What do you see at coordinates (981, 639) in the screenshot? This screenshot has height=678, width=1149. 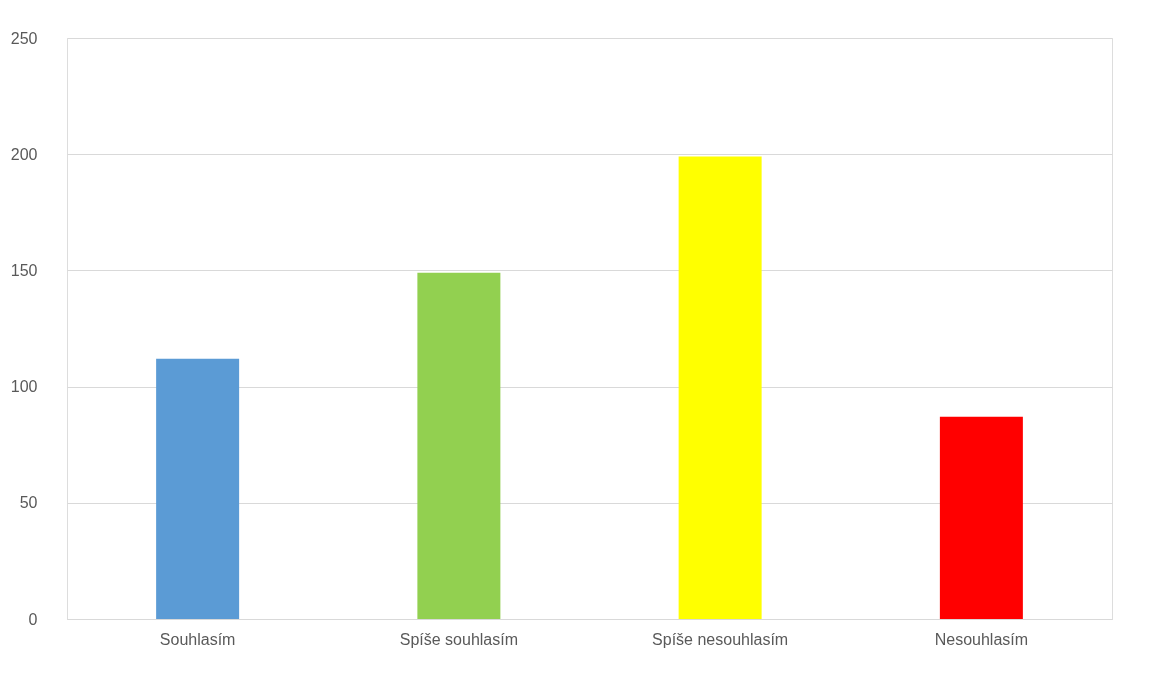 I see `x-tick-label: Nesouhlasím` at bounding box center [981, 639].